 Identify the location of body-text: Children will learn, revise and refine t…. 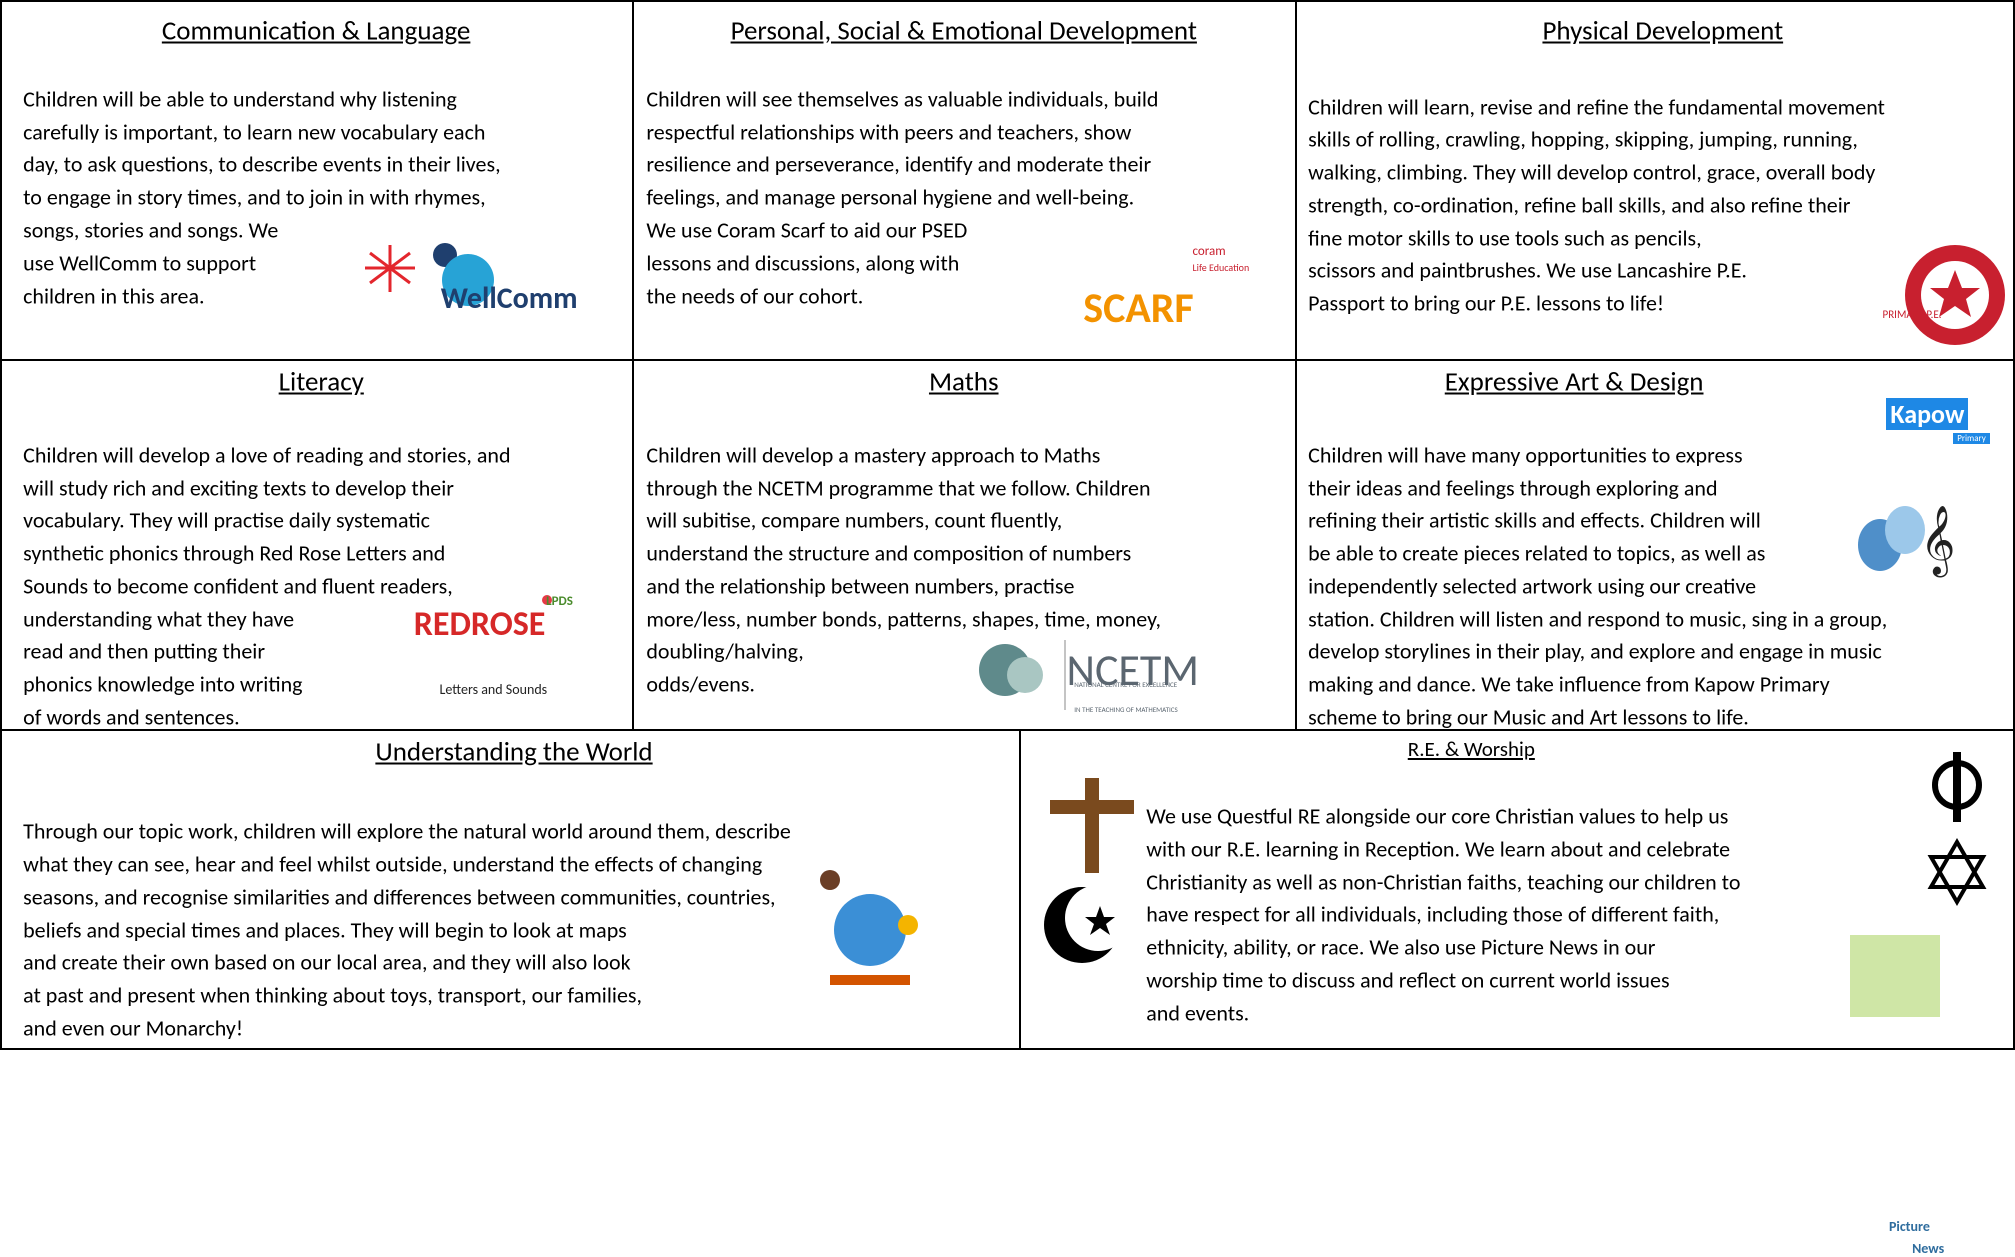
(1596, 107).